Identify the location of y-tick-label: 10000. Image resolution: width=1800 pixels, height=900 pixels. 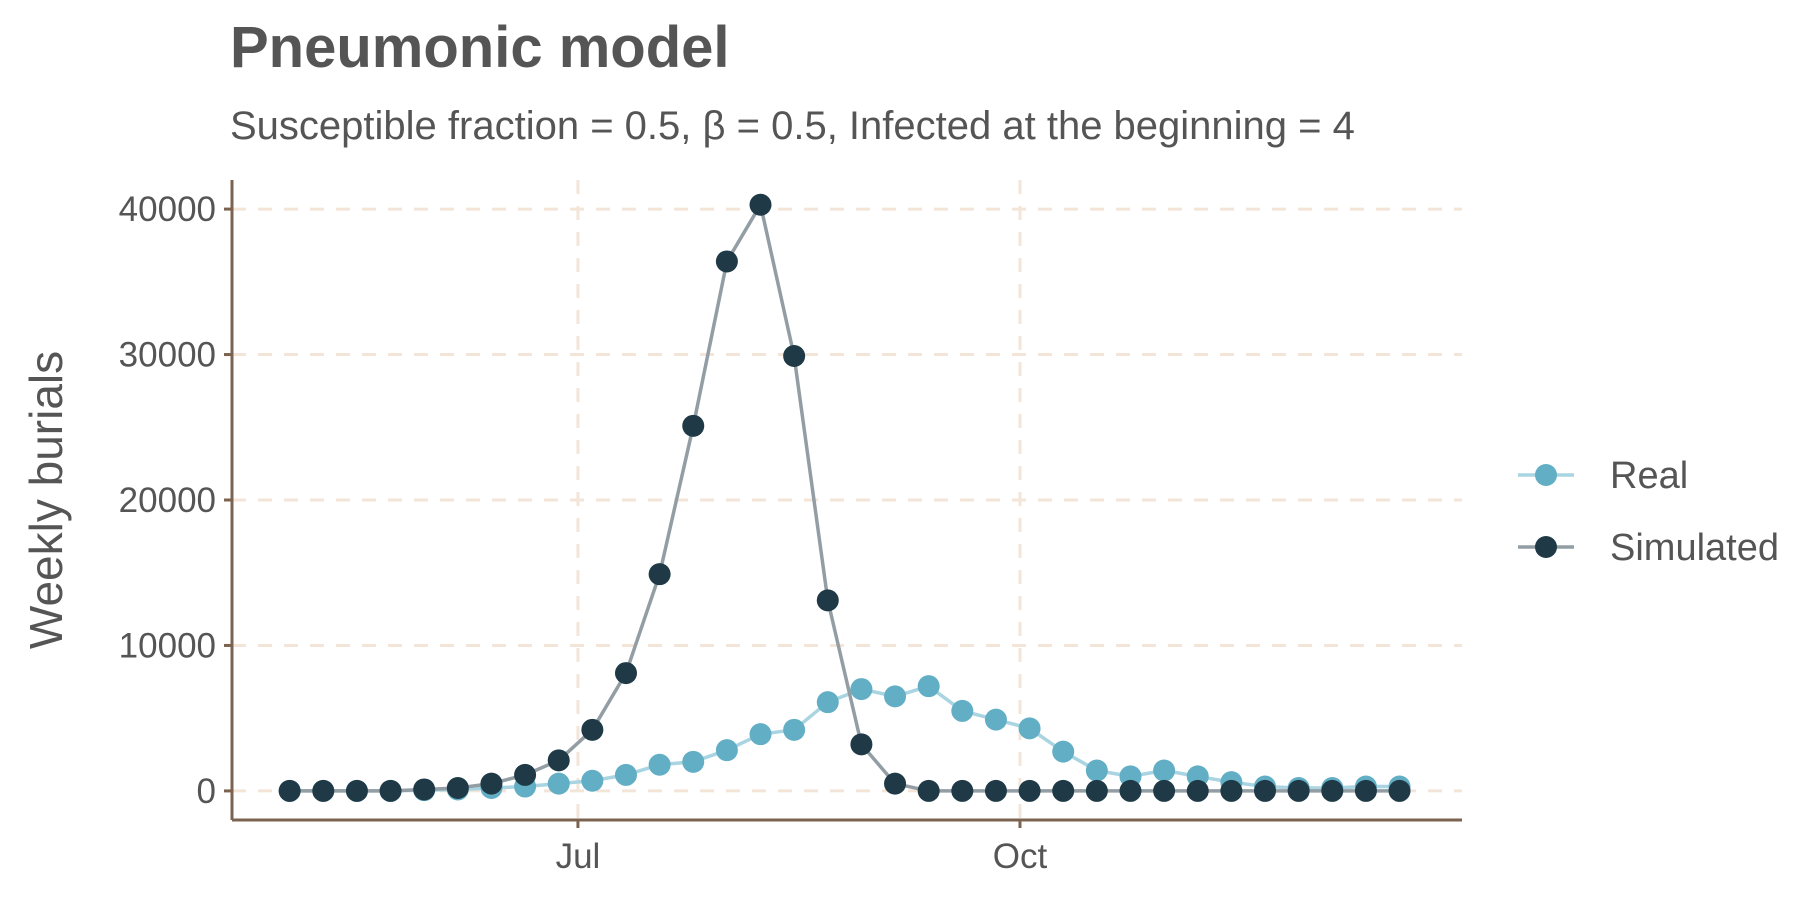
(167, 645).